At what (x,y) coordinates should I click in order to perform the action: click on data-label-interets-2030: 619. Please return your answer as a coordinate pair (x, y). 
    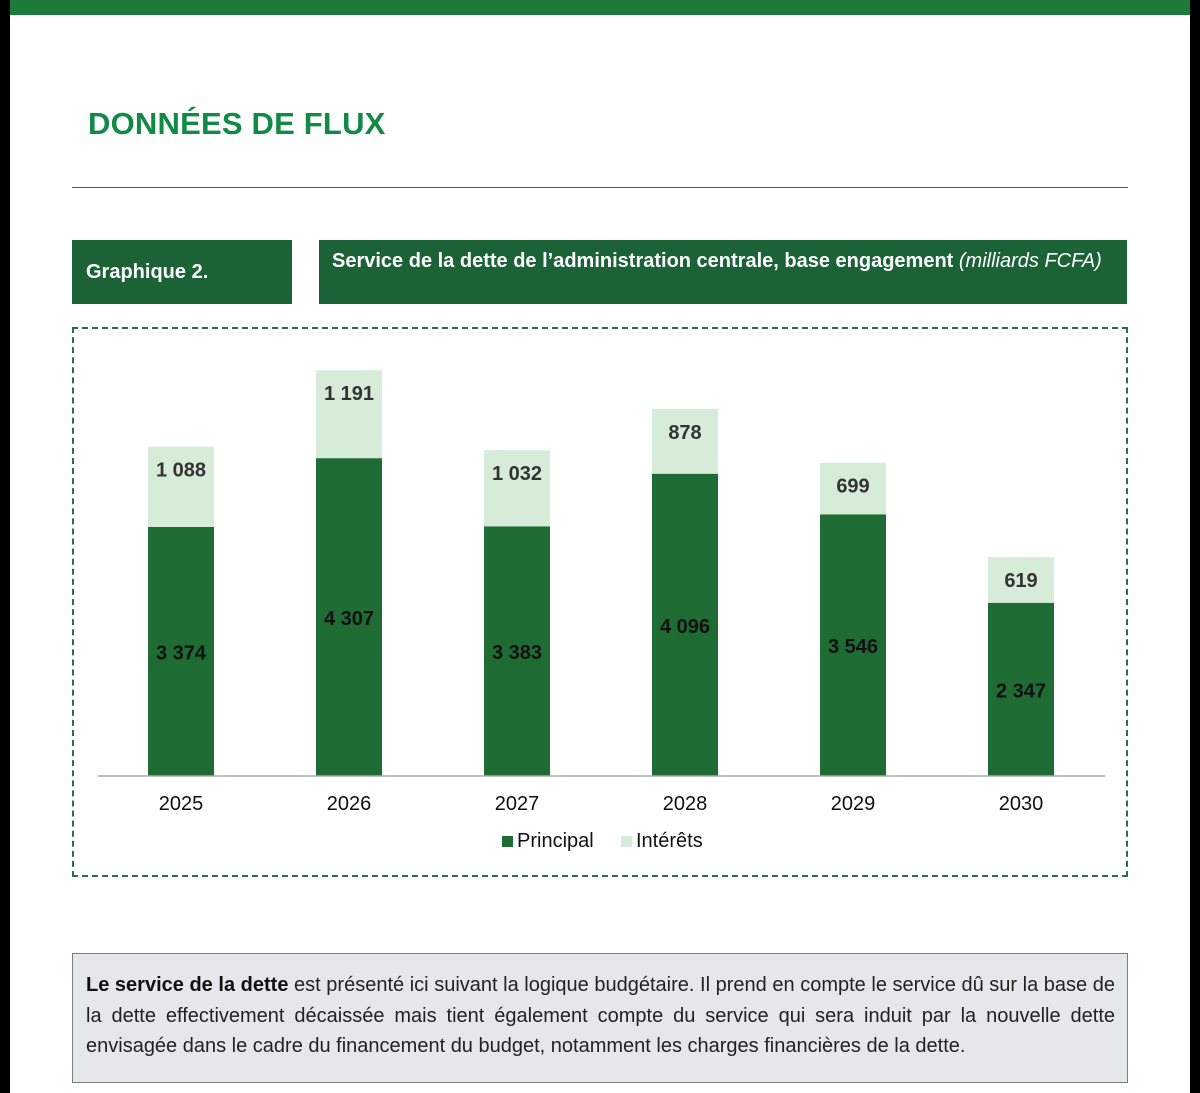
    Looking at the image, I should click on (1020, 581).